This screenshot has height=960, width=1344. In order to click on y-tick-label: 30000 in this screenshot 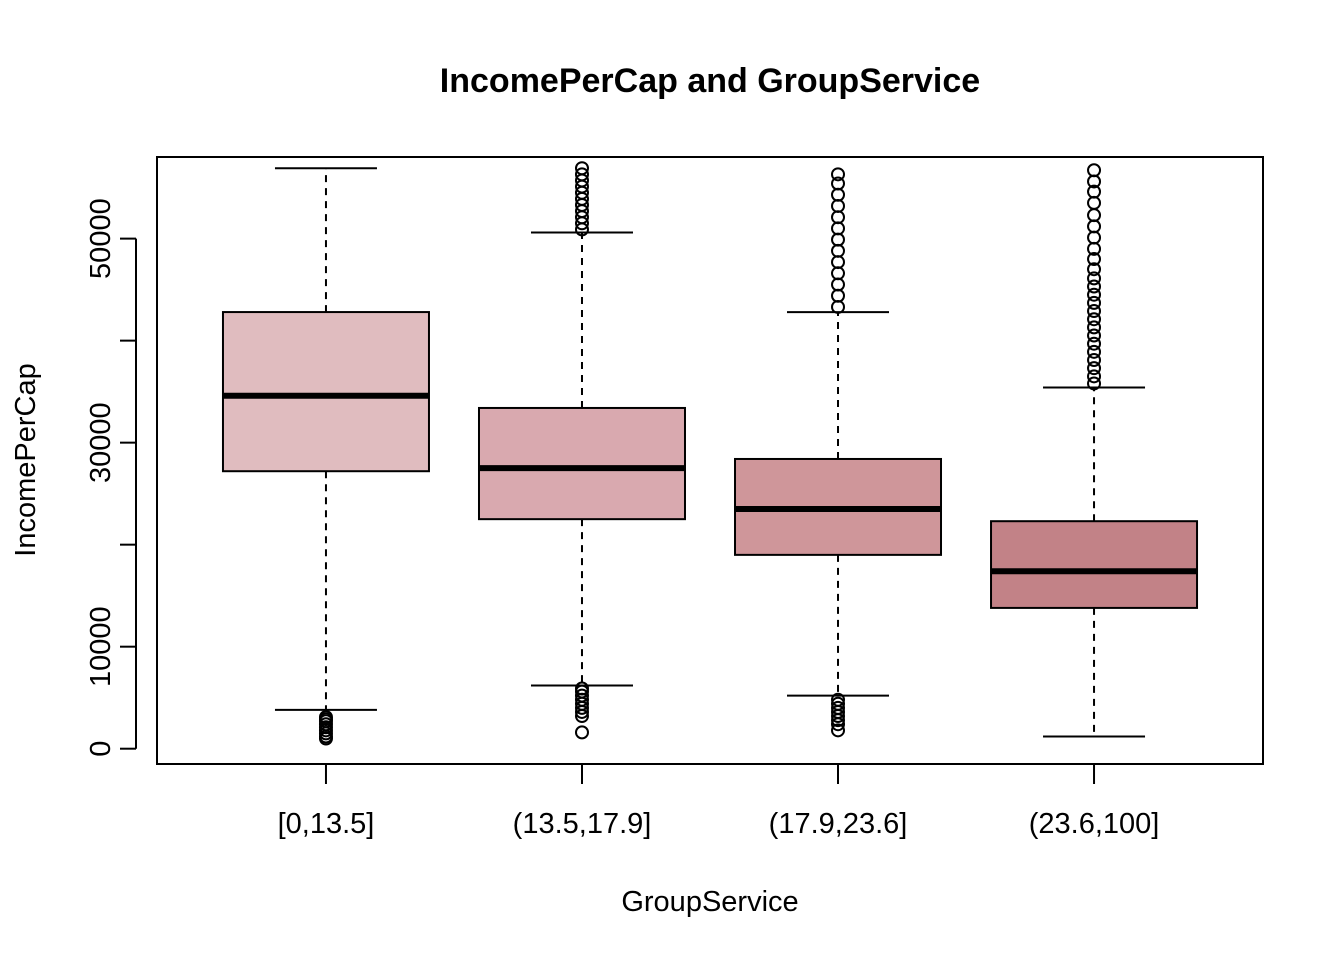, I will do `click(101, 442)`.